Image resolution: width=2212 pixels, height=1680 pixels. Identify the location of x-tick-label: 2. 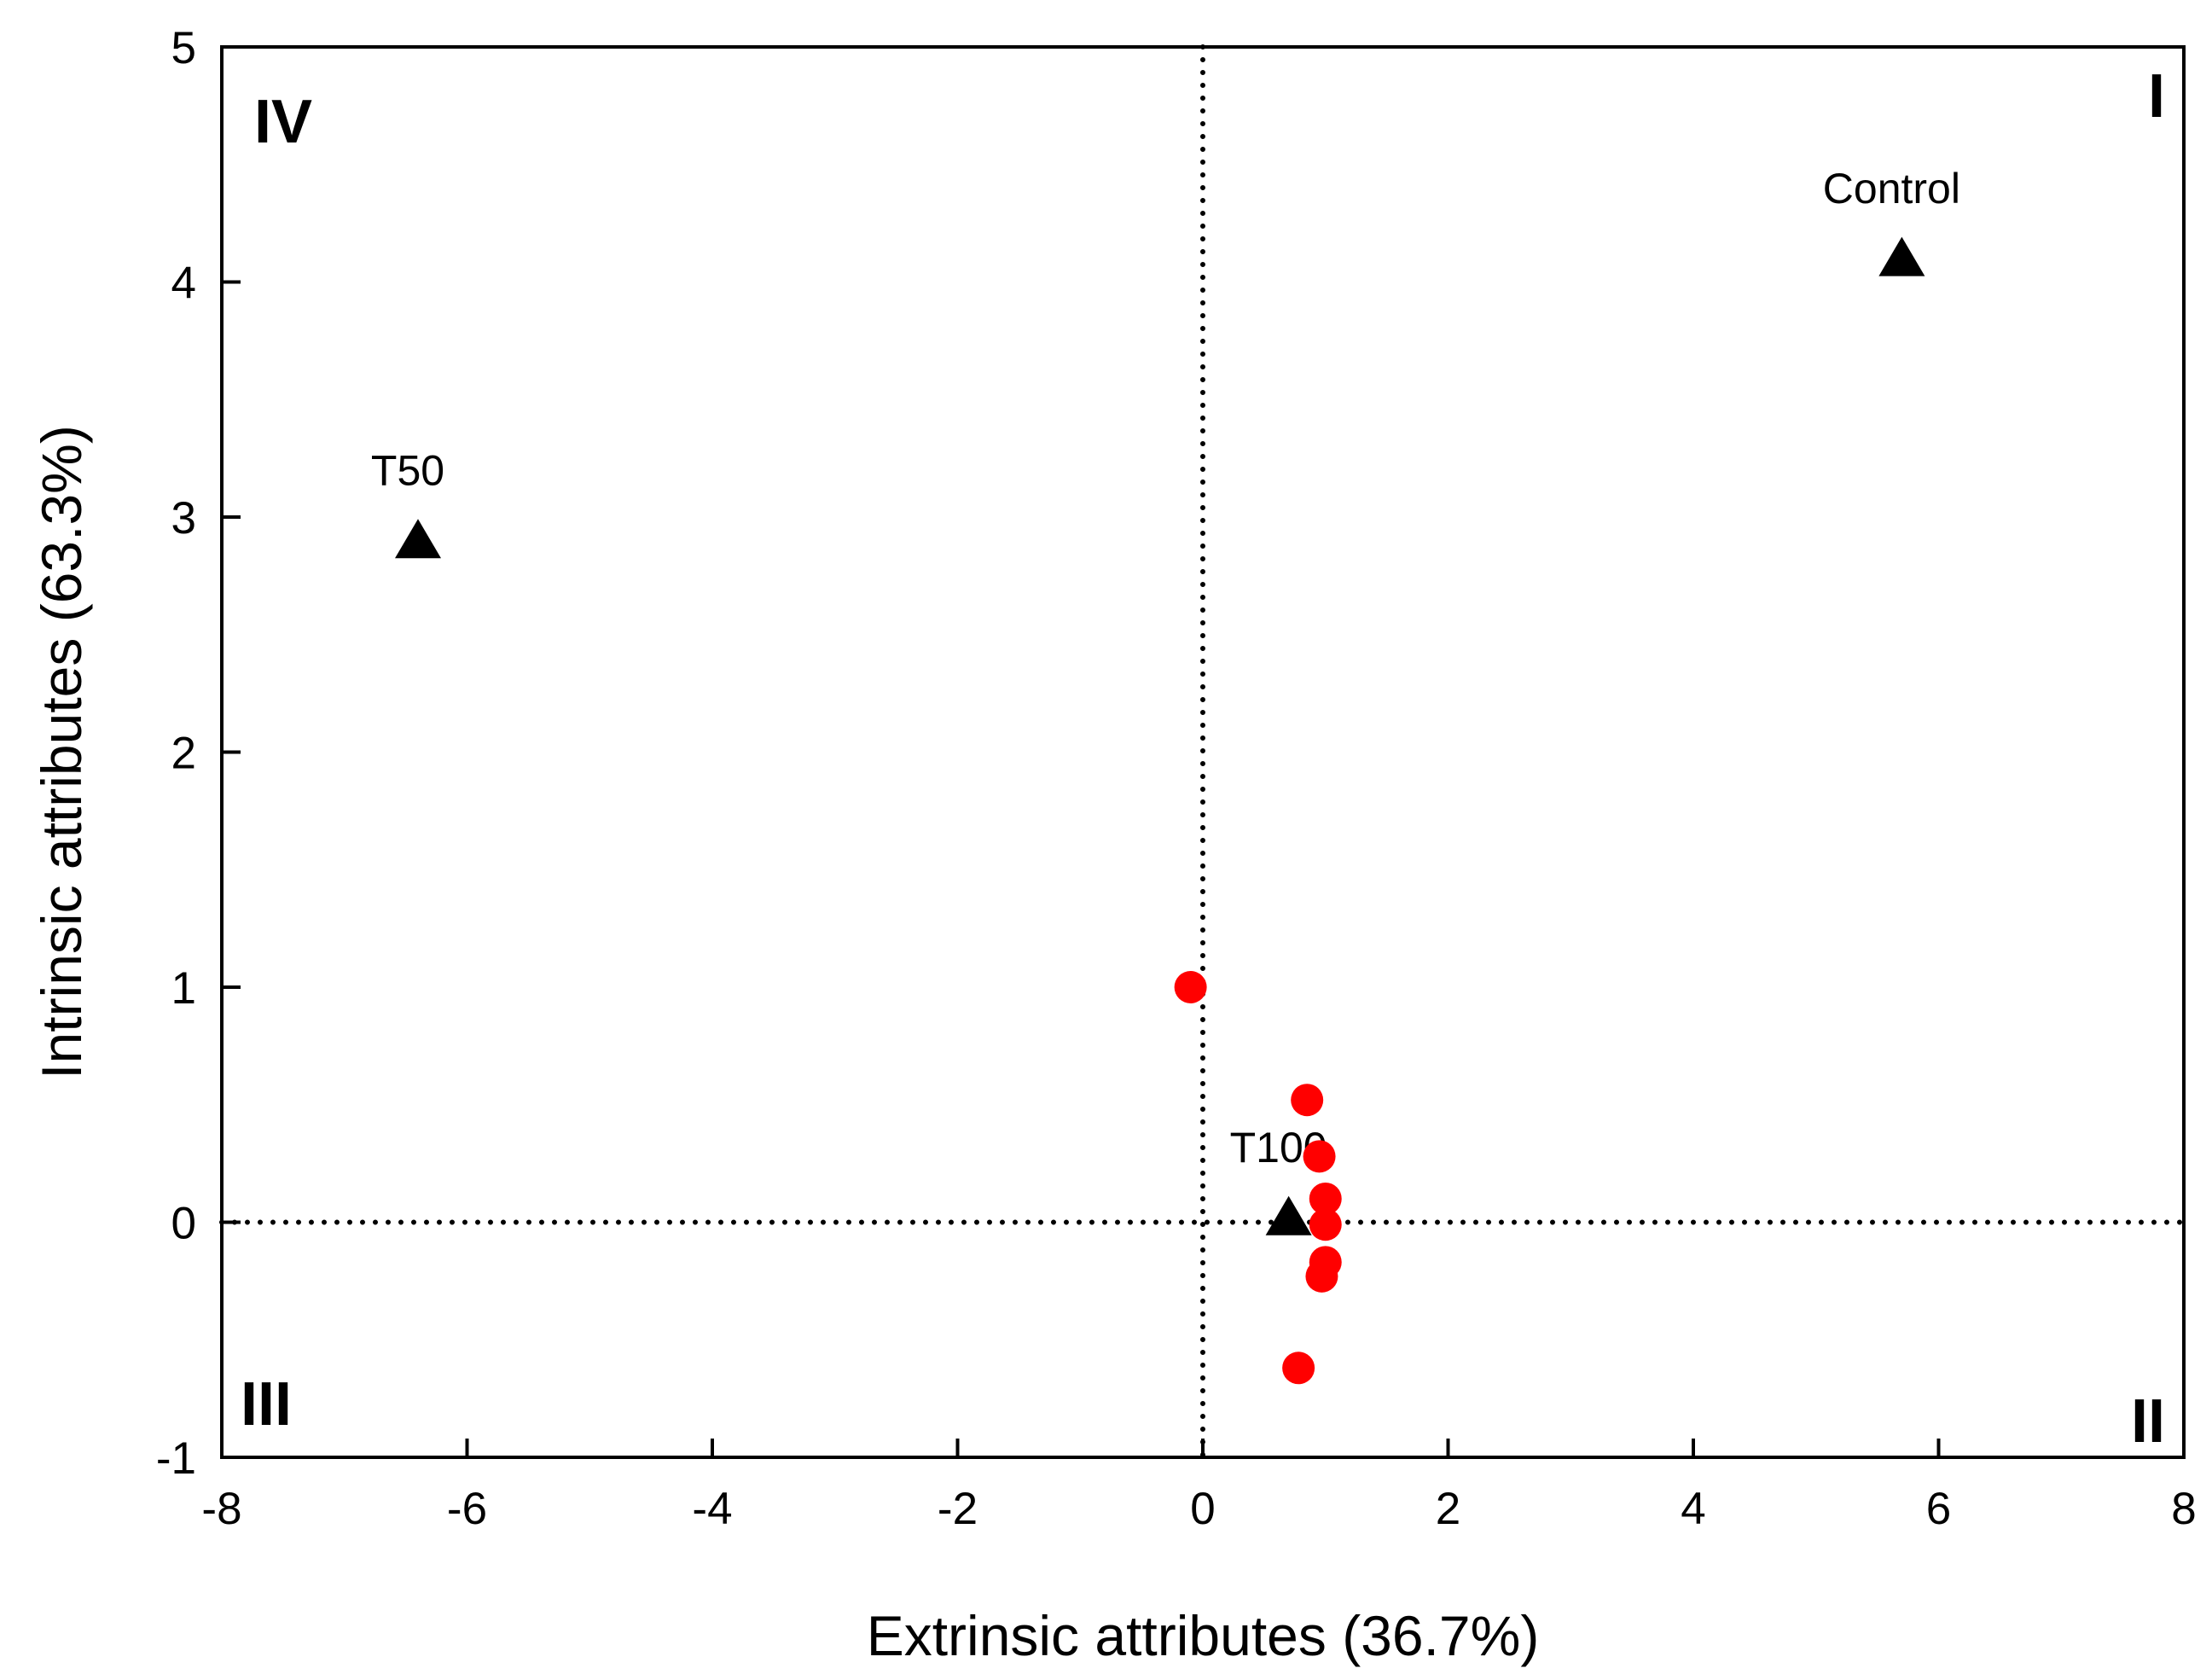
(1448, 1509).